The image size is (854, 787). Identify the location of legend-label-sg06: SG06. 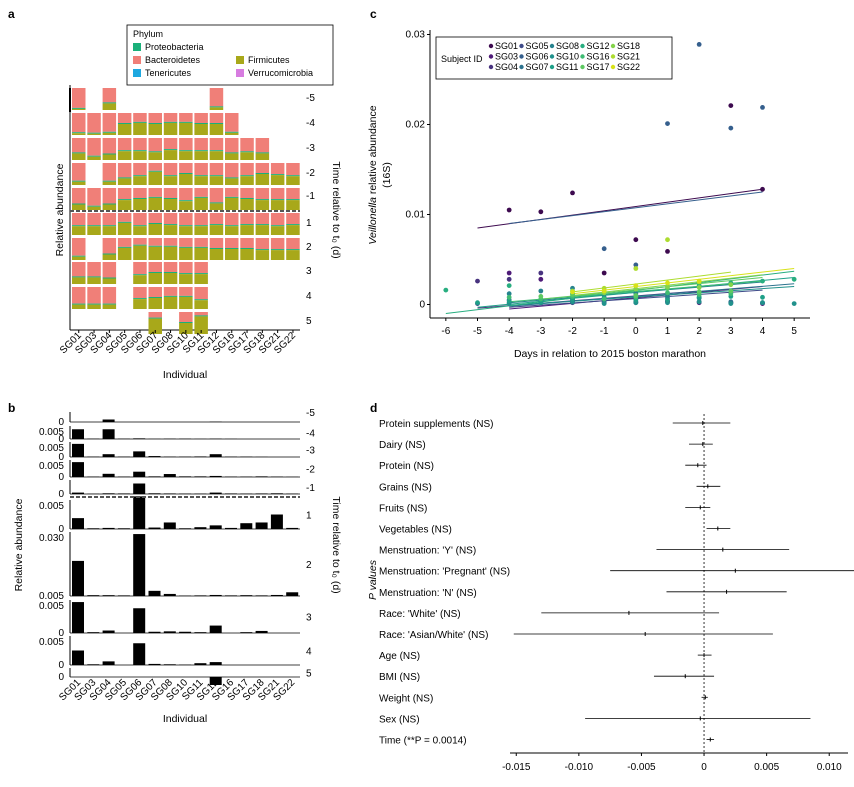
(537, 57).